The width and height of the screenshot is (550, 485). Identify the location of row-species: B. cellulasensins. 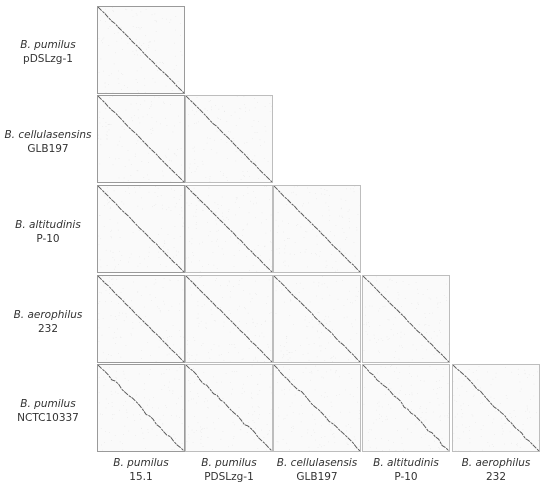
(48, 135).